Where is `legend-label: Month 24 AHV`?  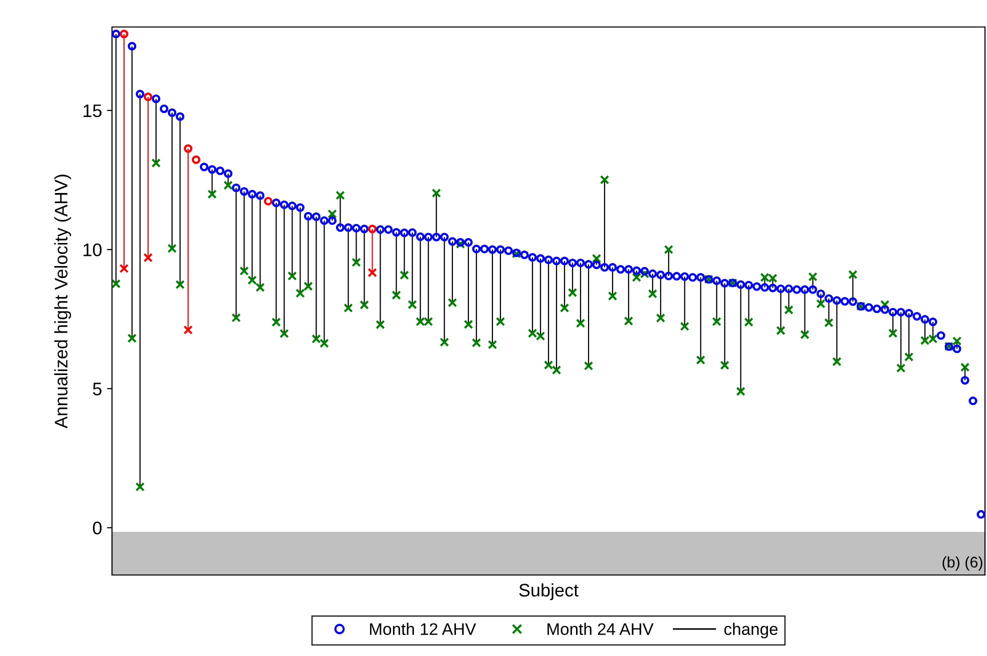
legend-label: Month 24 AHV is located at coordinates (601, 629).